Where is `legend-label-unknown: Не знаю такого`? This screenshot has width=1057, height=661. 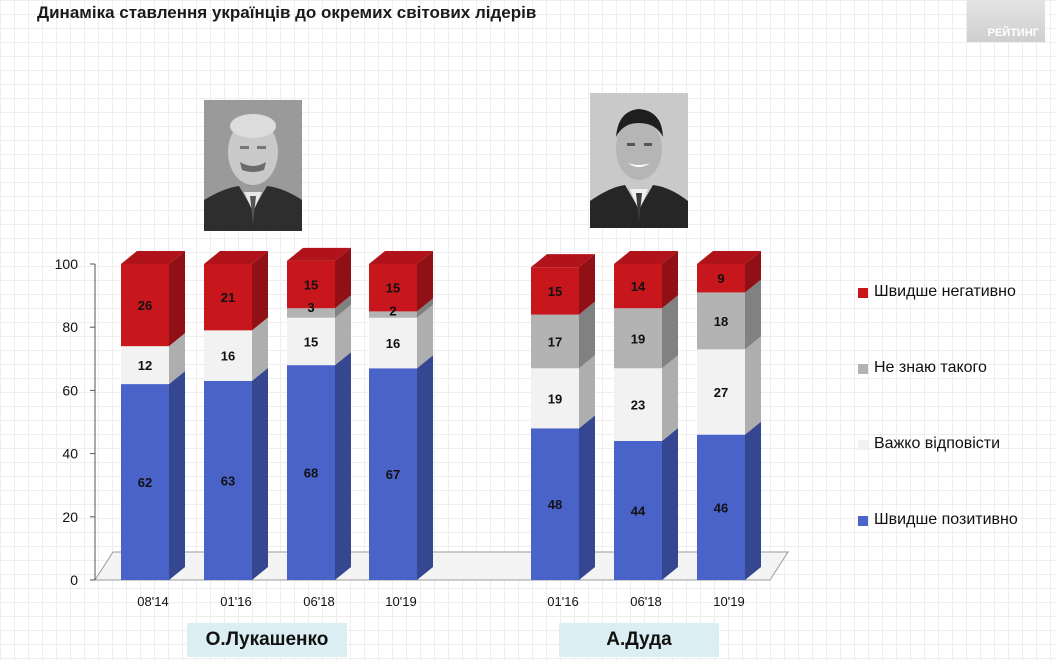 legend-label-unknown: Не знаю такого is located at coordinates (930, 367).